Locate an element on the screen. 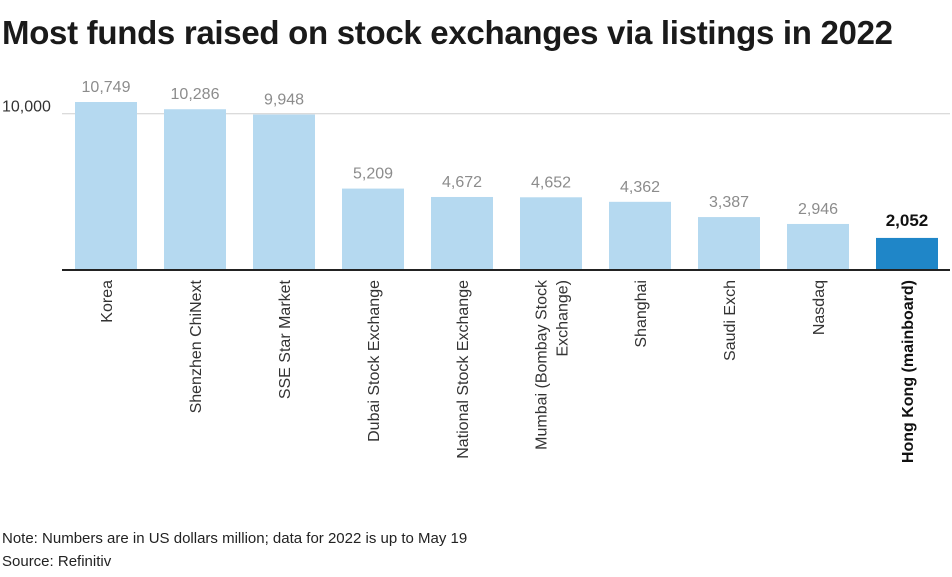 The image size is (952, 577). category-label-5-line-0: Mumbai (Bombay Stock is located at coordinates (542, 364).